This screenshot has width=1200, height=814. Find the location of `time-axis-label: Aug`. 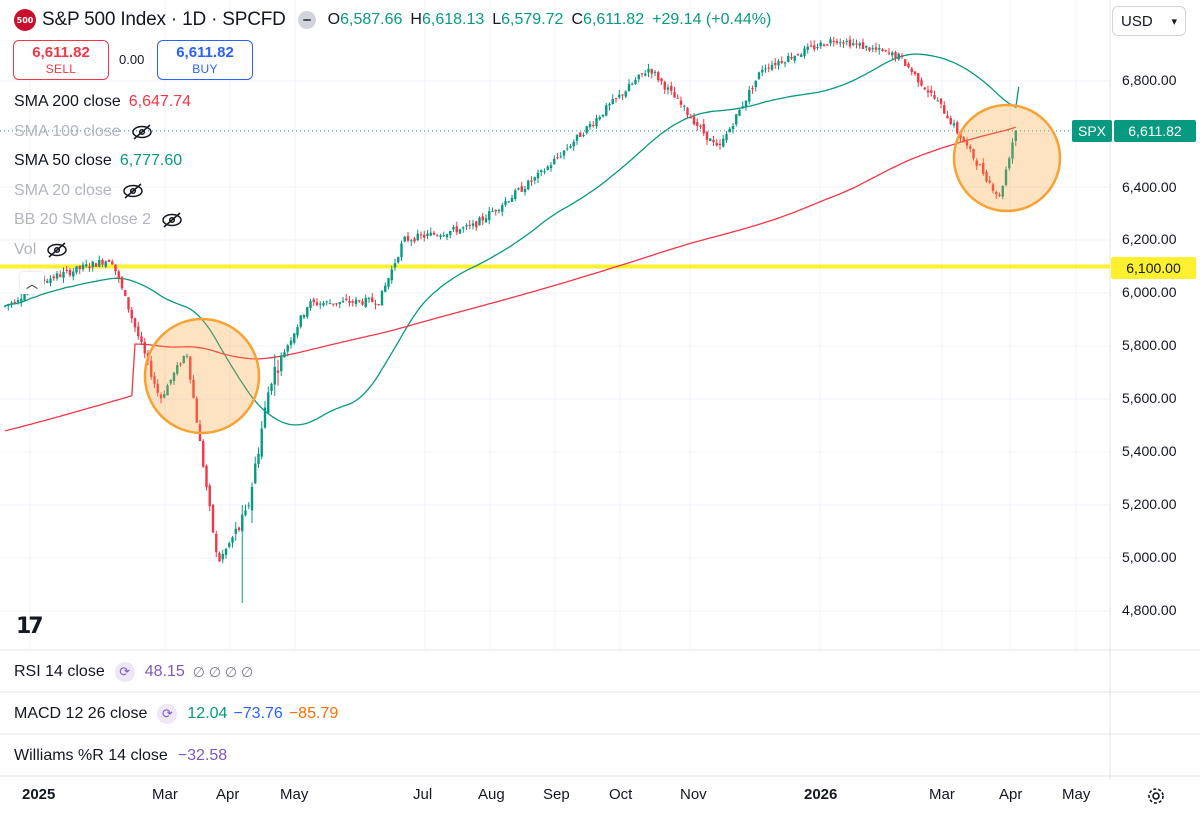

time-axis-label: Aug is located at coordinates (491, 794).